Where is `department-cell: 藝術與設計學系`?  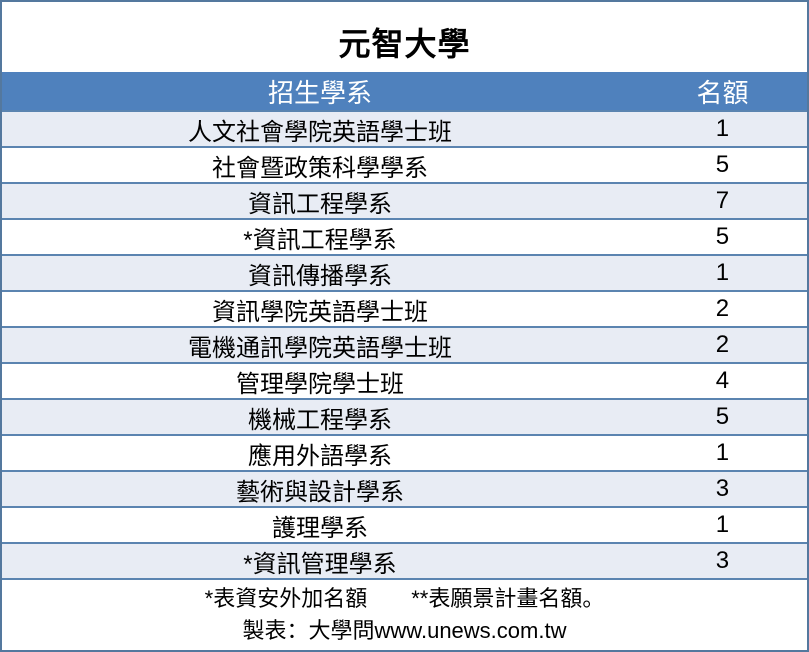 department-cell: 藝術與設計學系 is located at coordinates (319, 492).